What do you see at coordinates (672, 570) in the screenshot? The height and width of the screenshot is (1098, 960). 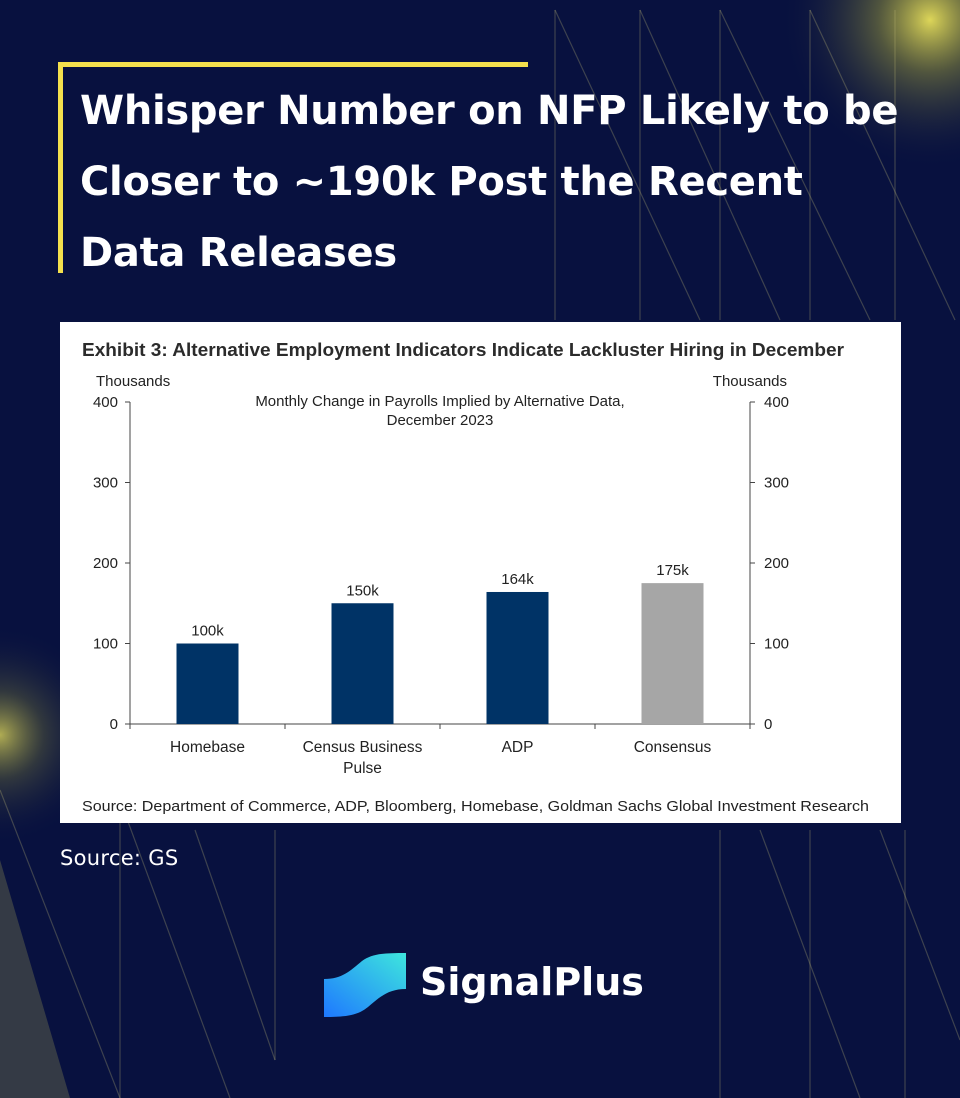 I see `bar-data-label: 175k` at bounding box center [672, 570].